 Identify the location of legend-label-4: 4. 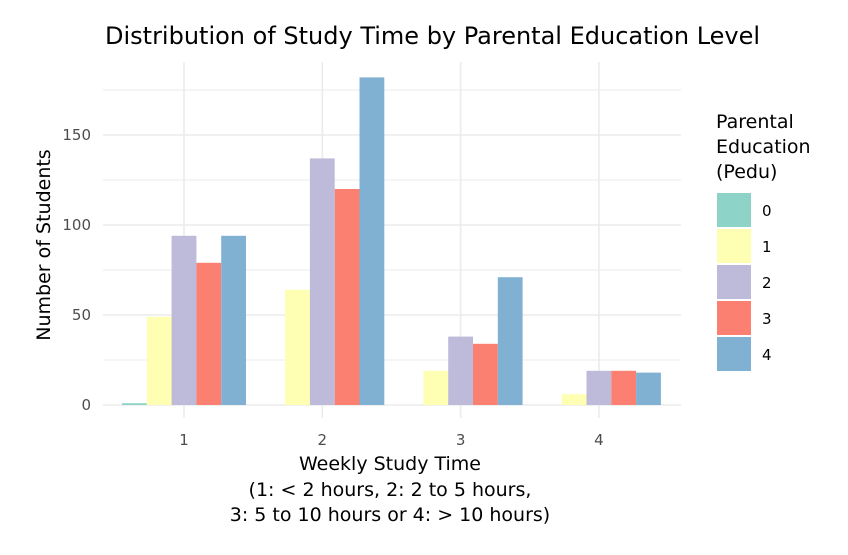
(767, 355).